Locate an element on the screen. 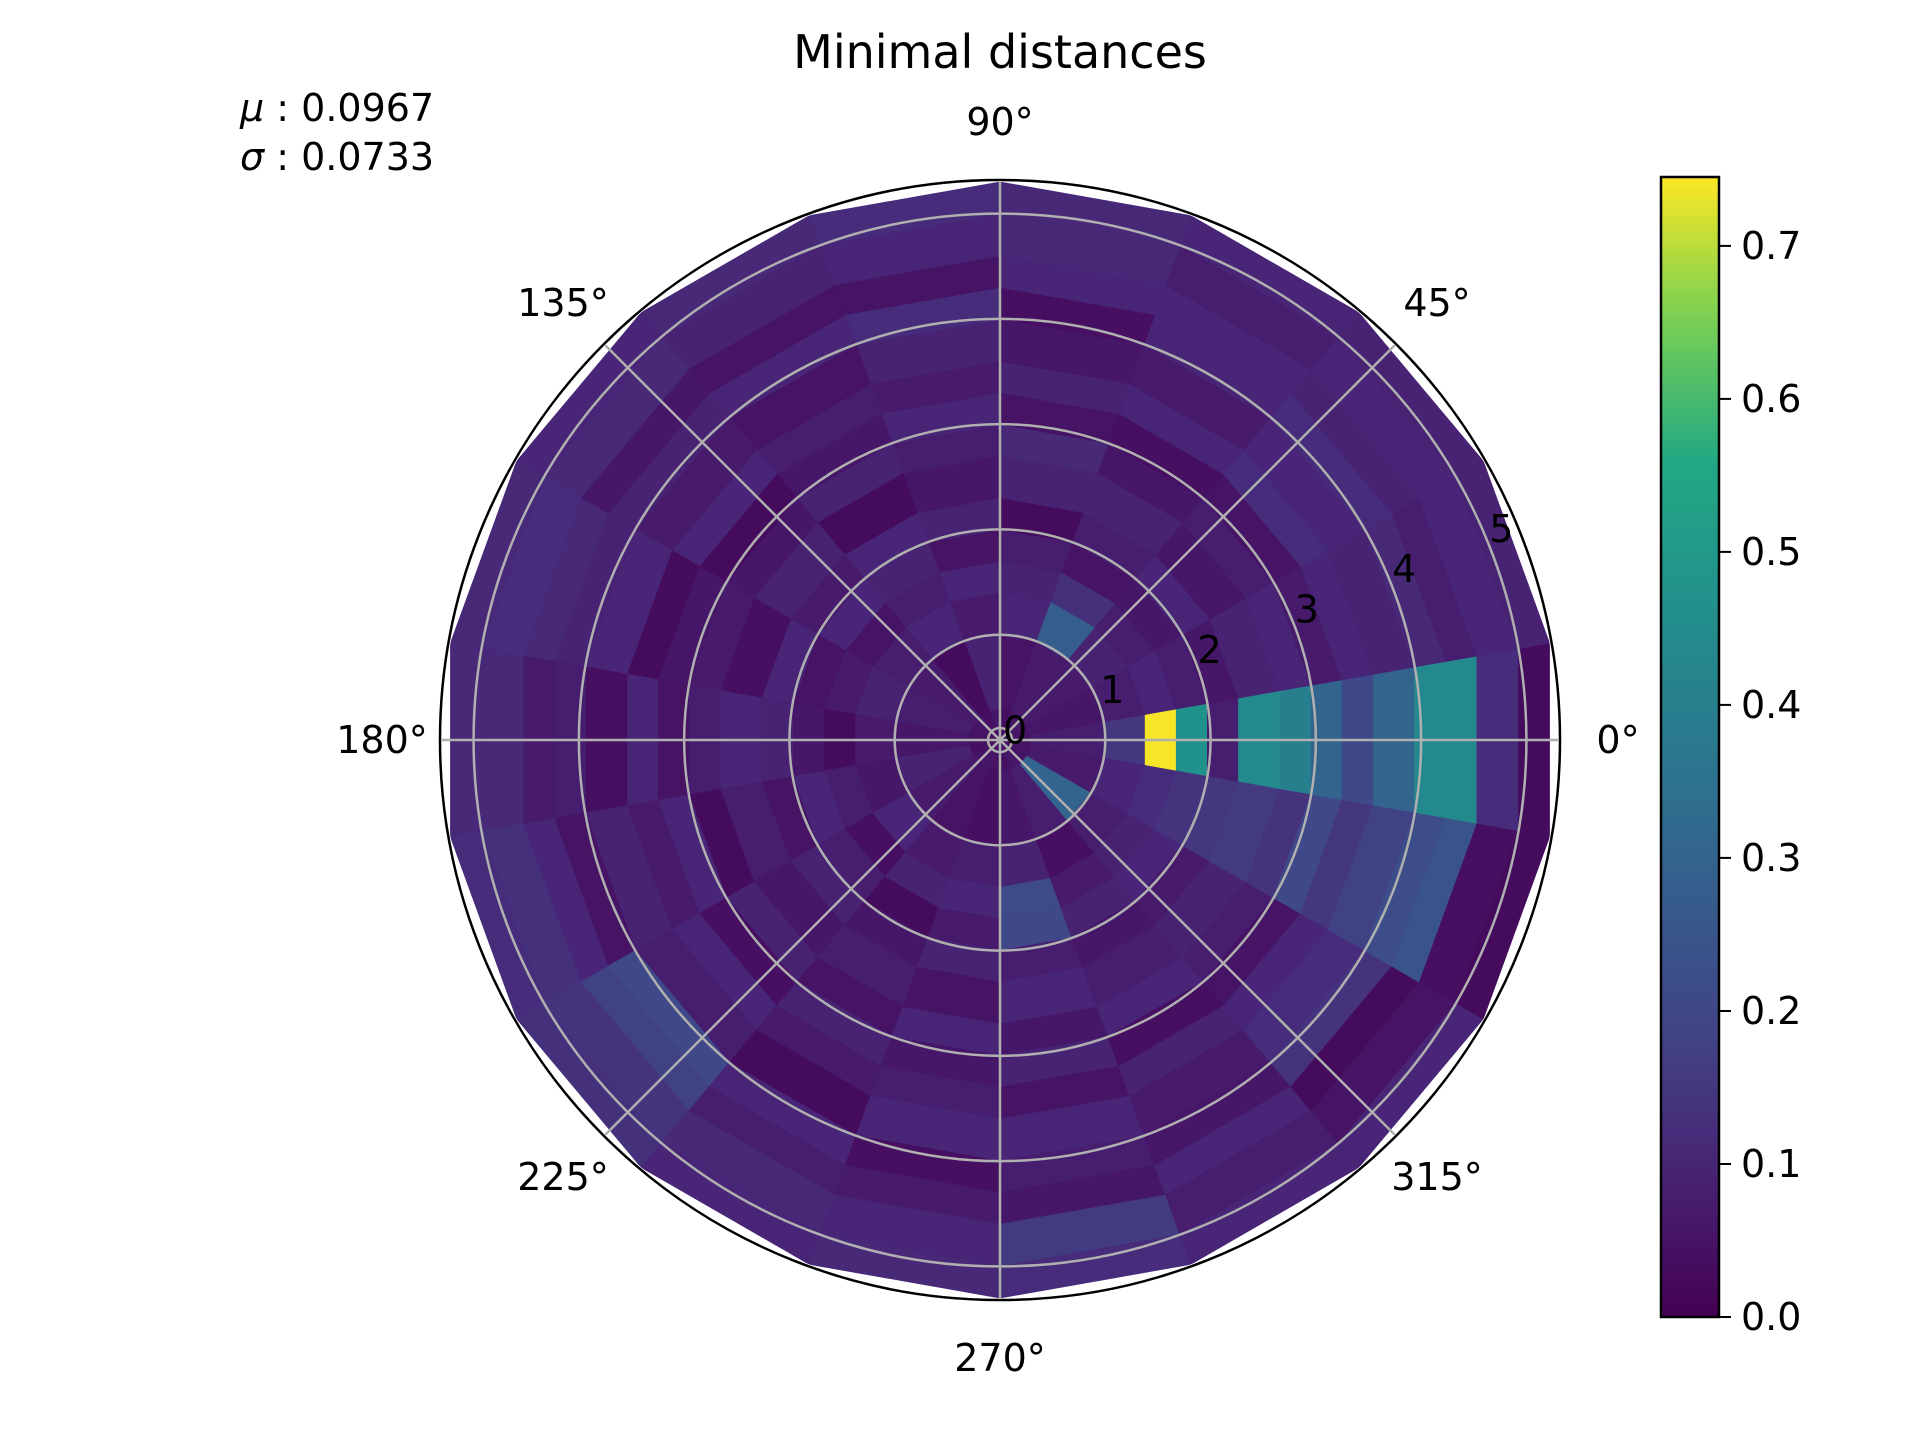  colorbar-tick-label: 0.1 is located at coordinates (1771, 1164).